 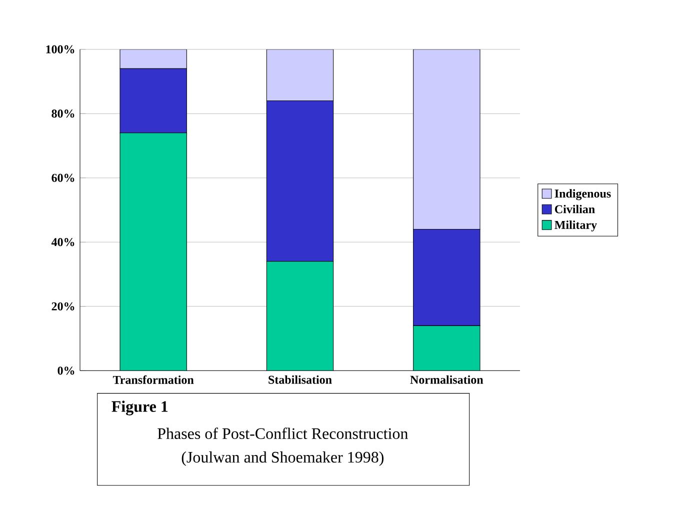 I want to click on text: (Joulwan and Shoemaker 1998), so click(x=283, y=458).